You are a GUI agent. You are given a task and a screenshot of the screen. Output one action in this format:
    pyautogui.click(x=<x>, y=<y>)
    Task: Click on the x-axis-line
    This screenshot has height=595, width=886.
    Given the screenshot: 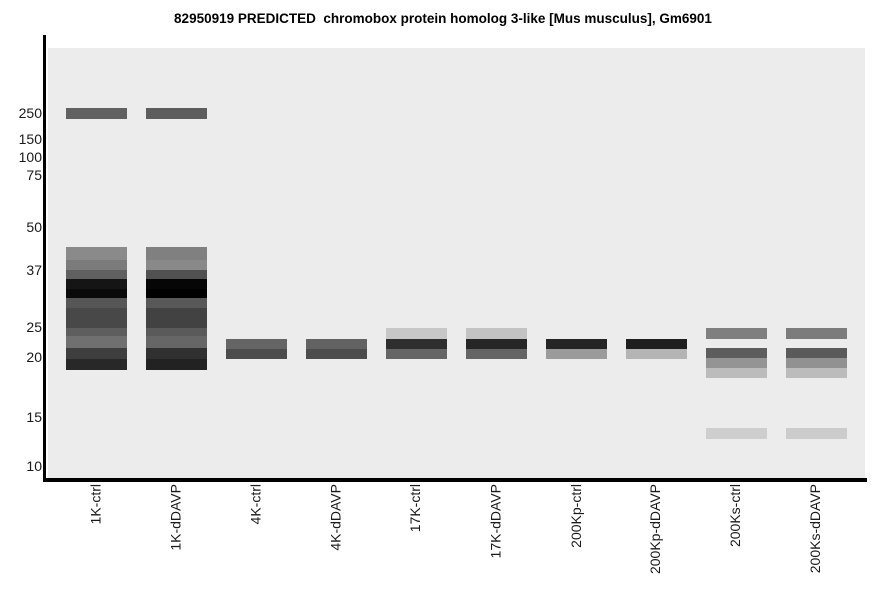 What is the action you would take?
    pyautogui.click(x=455, y=480)
    